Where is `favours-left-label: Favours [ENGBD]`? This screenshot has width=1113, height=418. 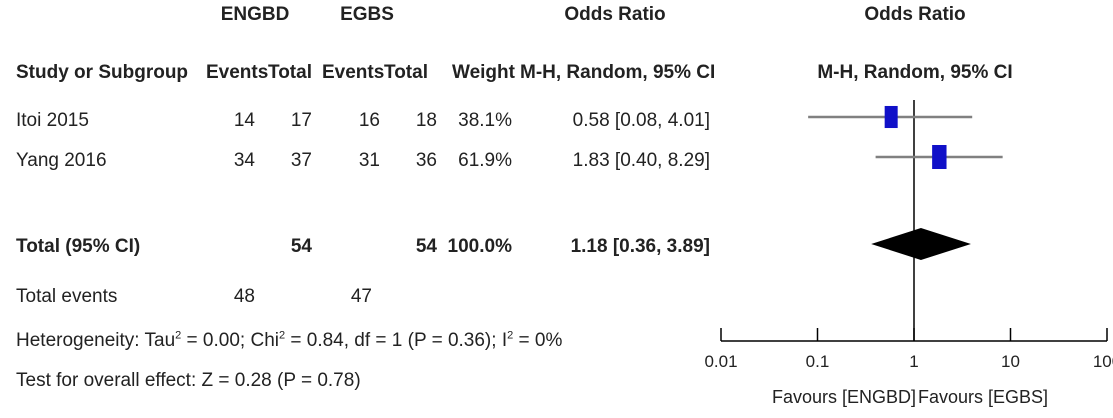
favours-left-label: Favours [ENGBD] is located at coordinates (844, 397).